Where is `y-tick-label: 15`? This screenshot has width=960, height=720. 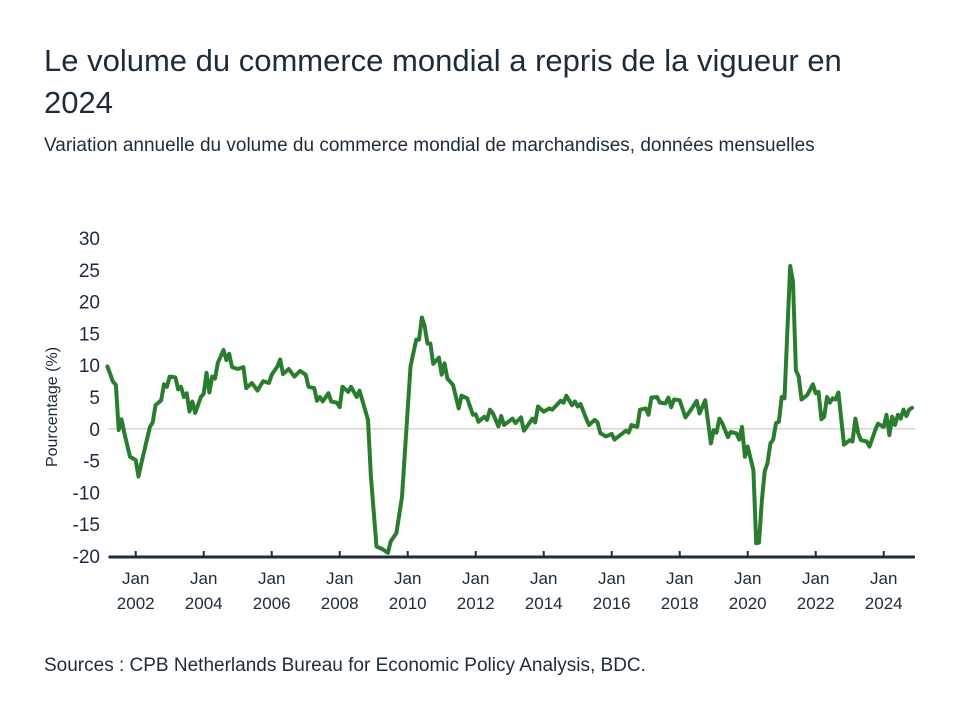 y-tick-label: 15 is located at coordinates (89, 334).